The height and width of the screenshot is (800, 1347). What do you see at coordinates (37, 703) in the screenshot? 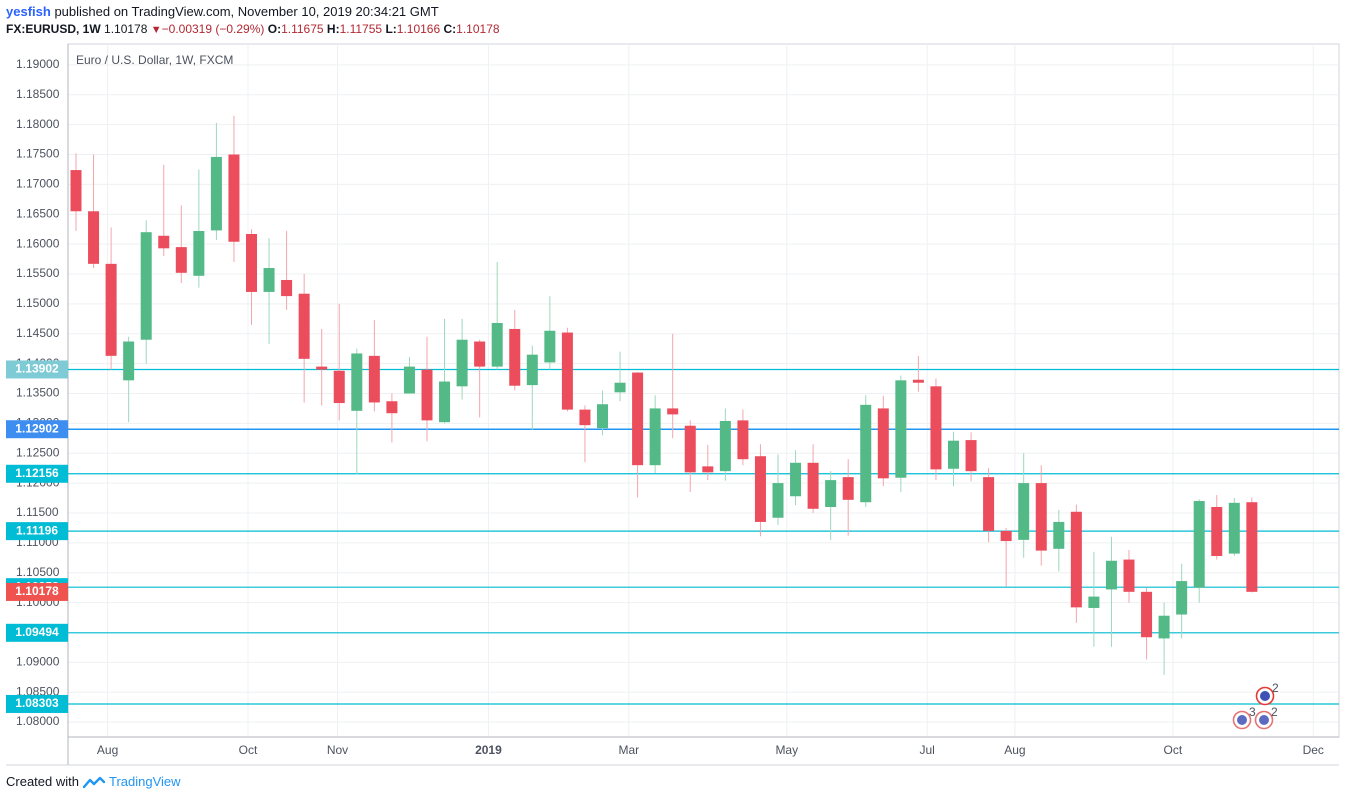
I see `level-price-label: 1.08303` at bounding box center [37, 703].